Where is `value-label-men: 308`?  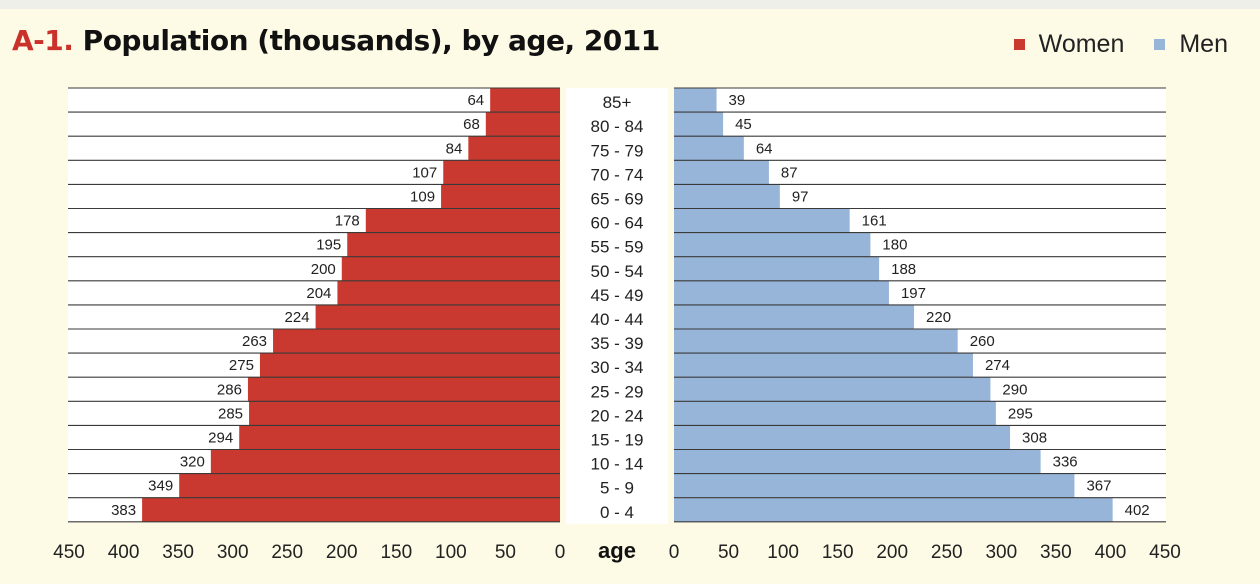
value-label-men: 308 is located at coordinates (1034, 438).